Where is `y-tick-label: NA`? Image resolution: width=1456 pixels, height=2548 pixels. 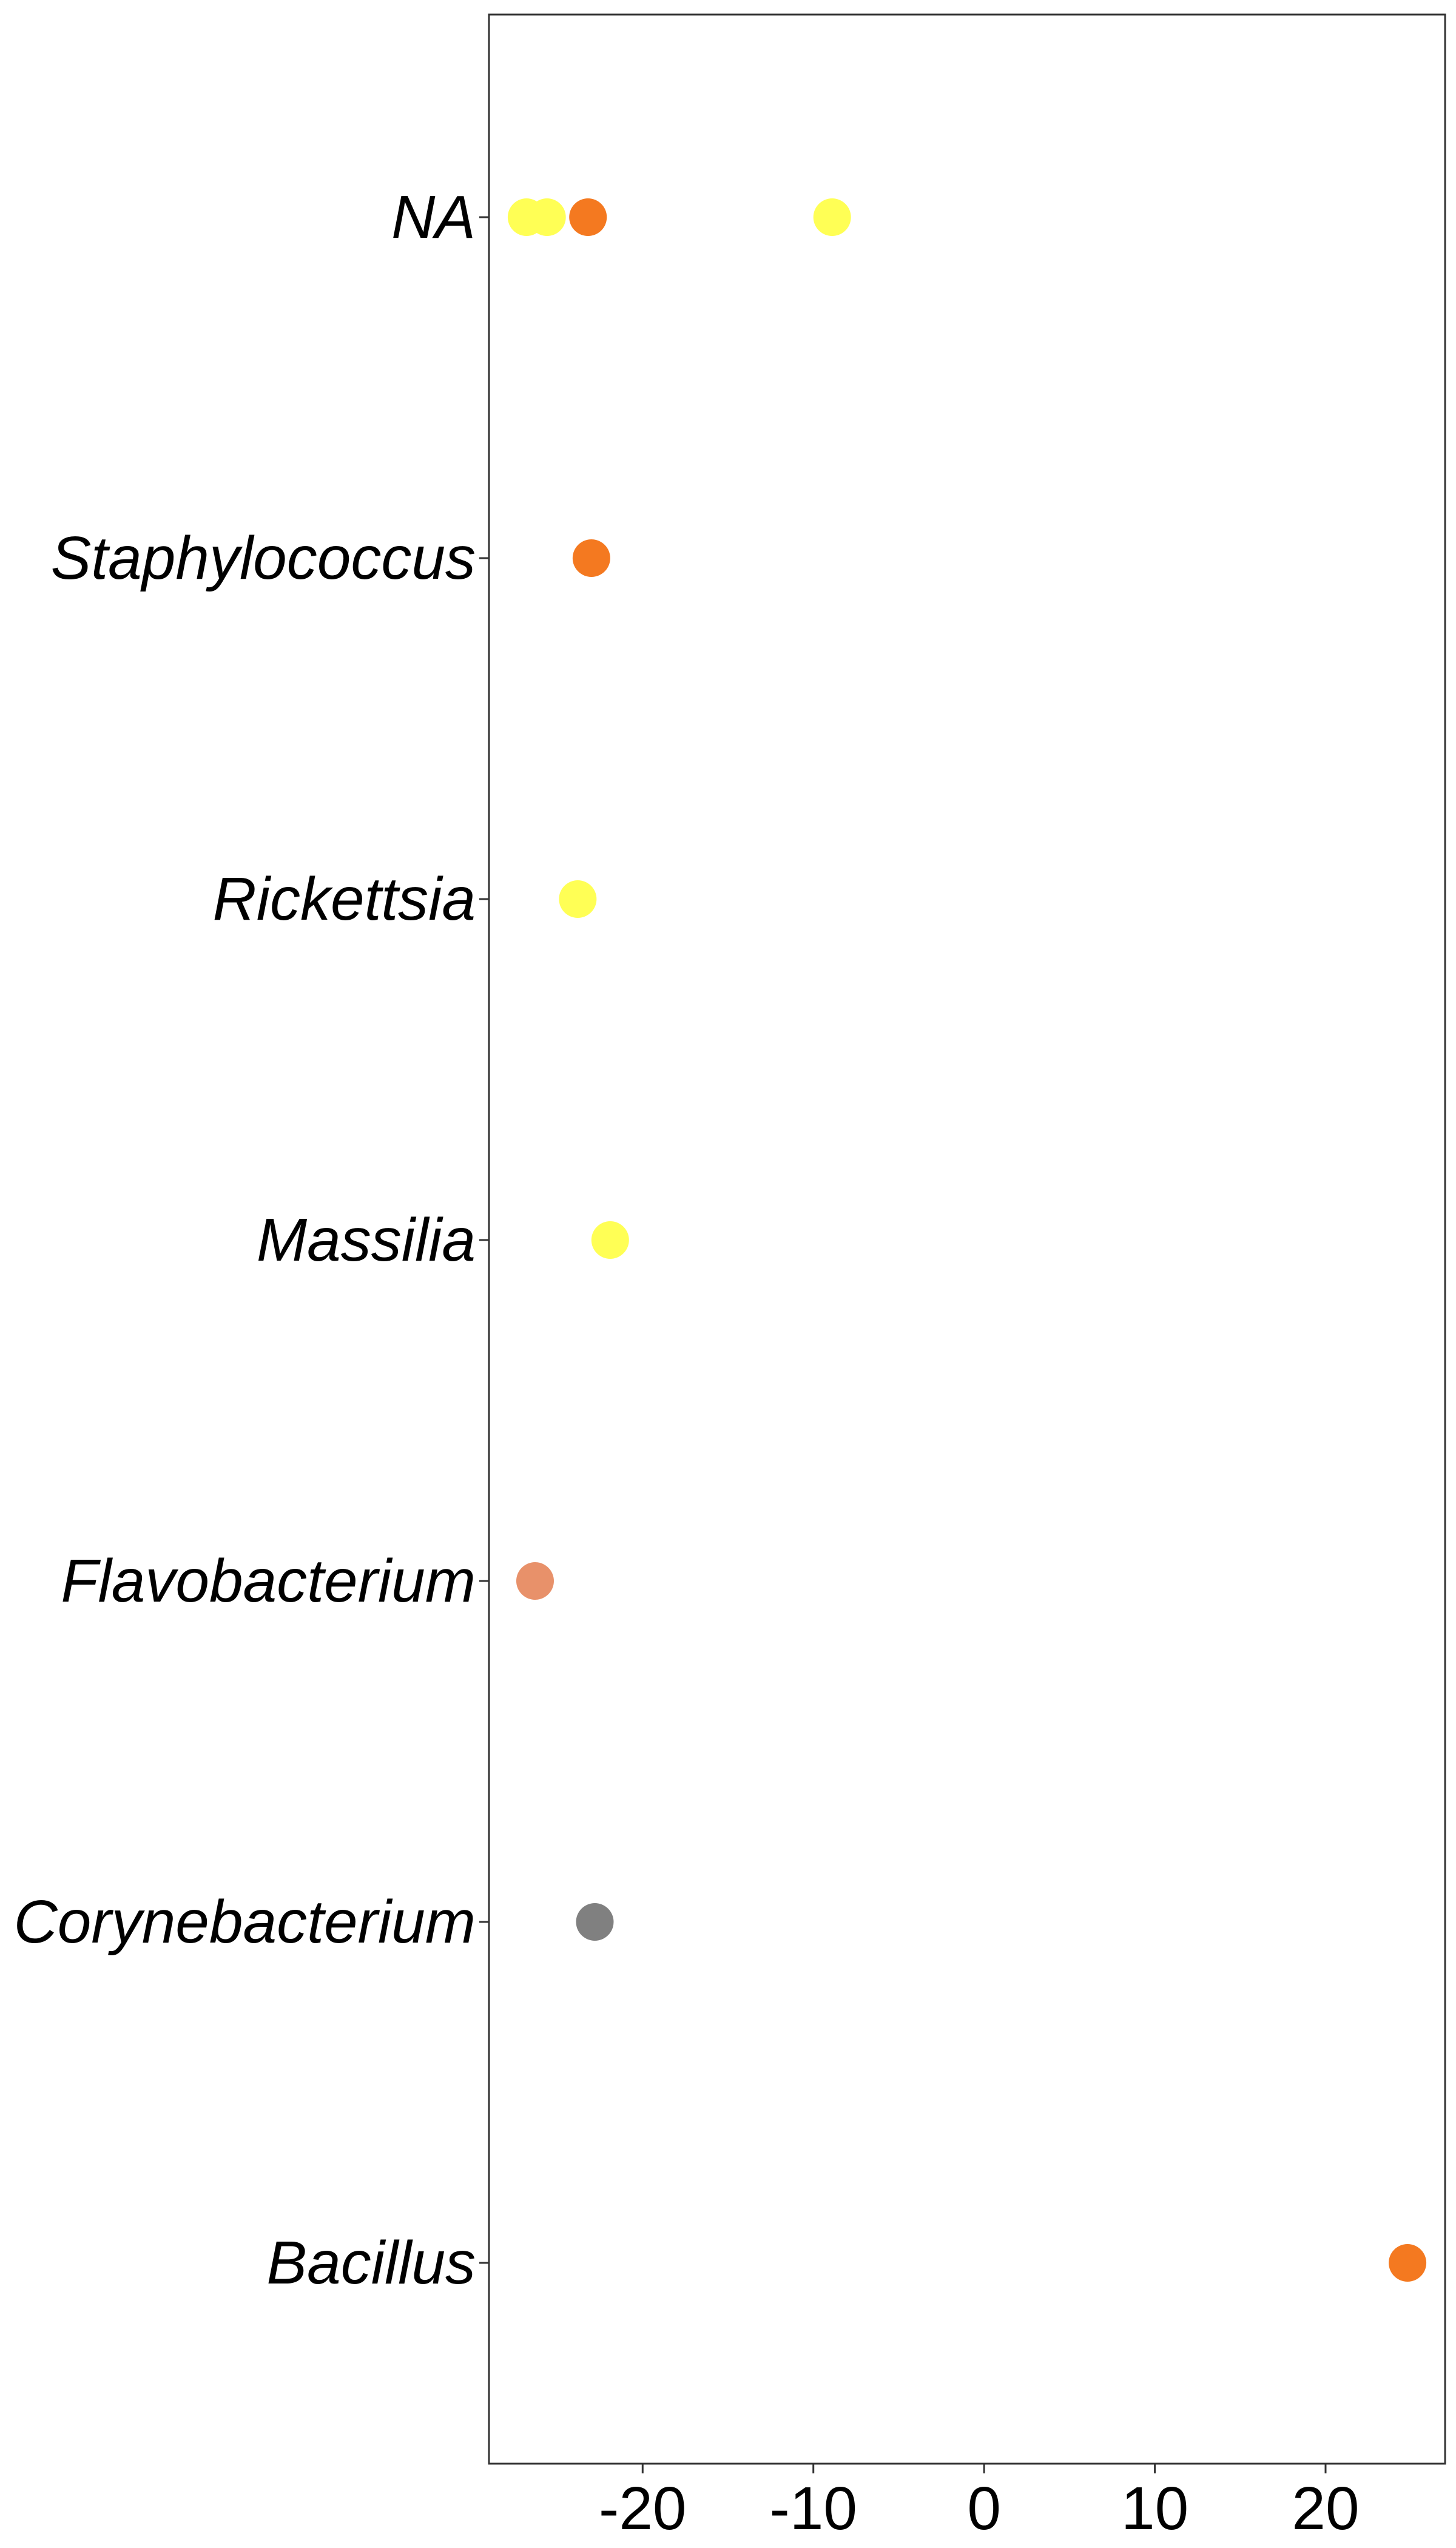
y-tick-label: NA is located at coordinates (433, 217).